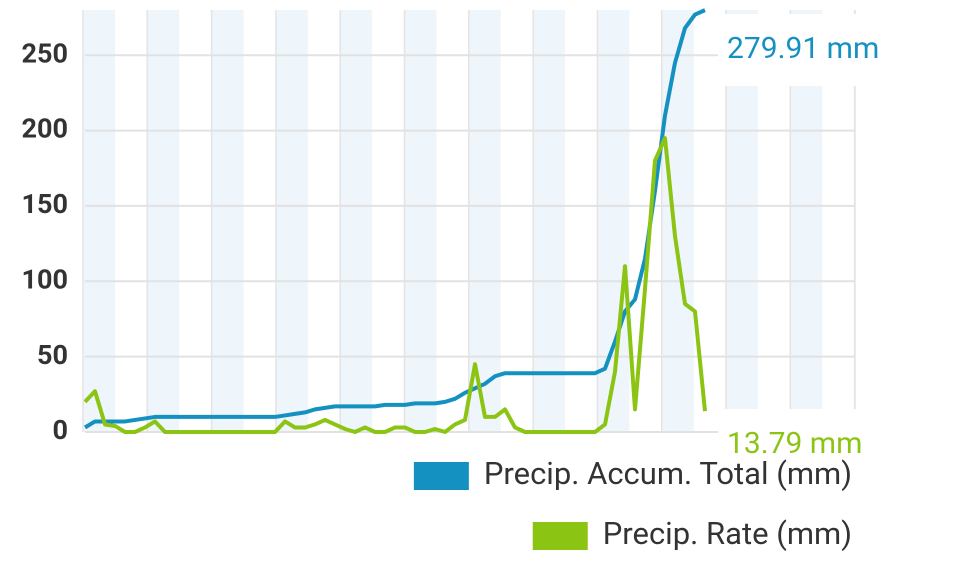 The height and width of the screenshot is (566, 960). What do you see at coordinates (61, 430) in the screenshot?
I see `y-tick-label: 0` at bounding box center [61, 430].